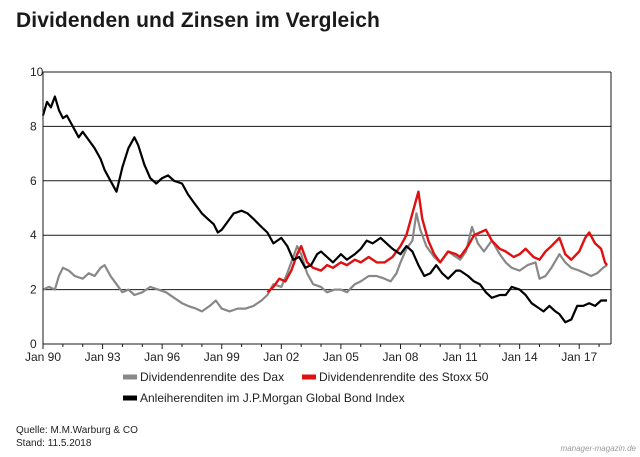 The image size is (640, 457). Describe the element at coordinates (579, 357) in the screenshot. I see `x-tick-label: Jan 17` at that location.